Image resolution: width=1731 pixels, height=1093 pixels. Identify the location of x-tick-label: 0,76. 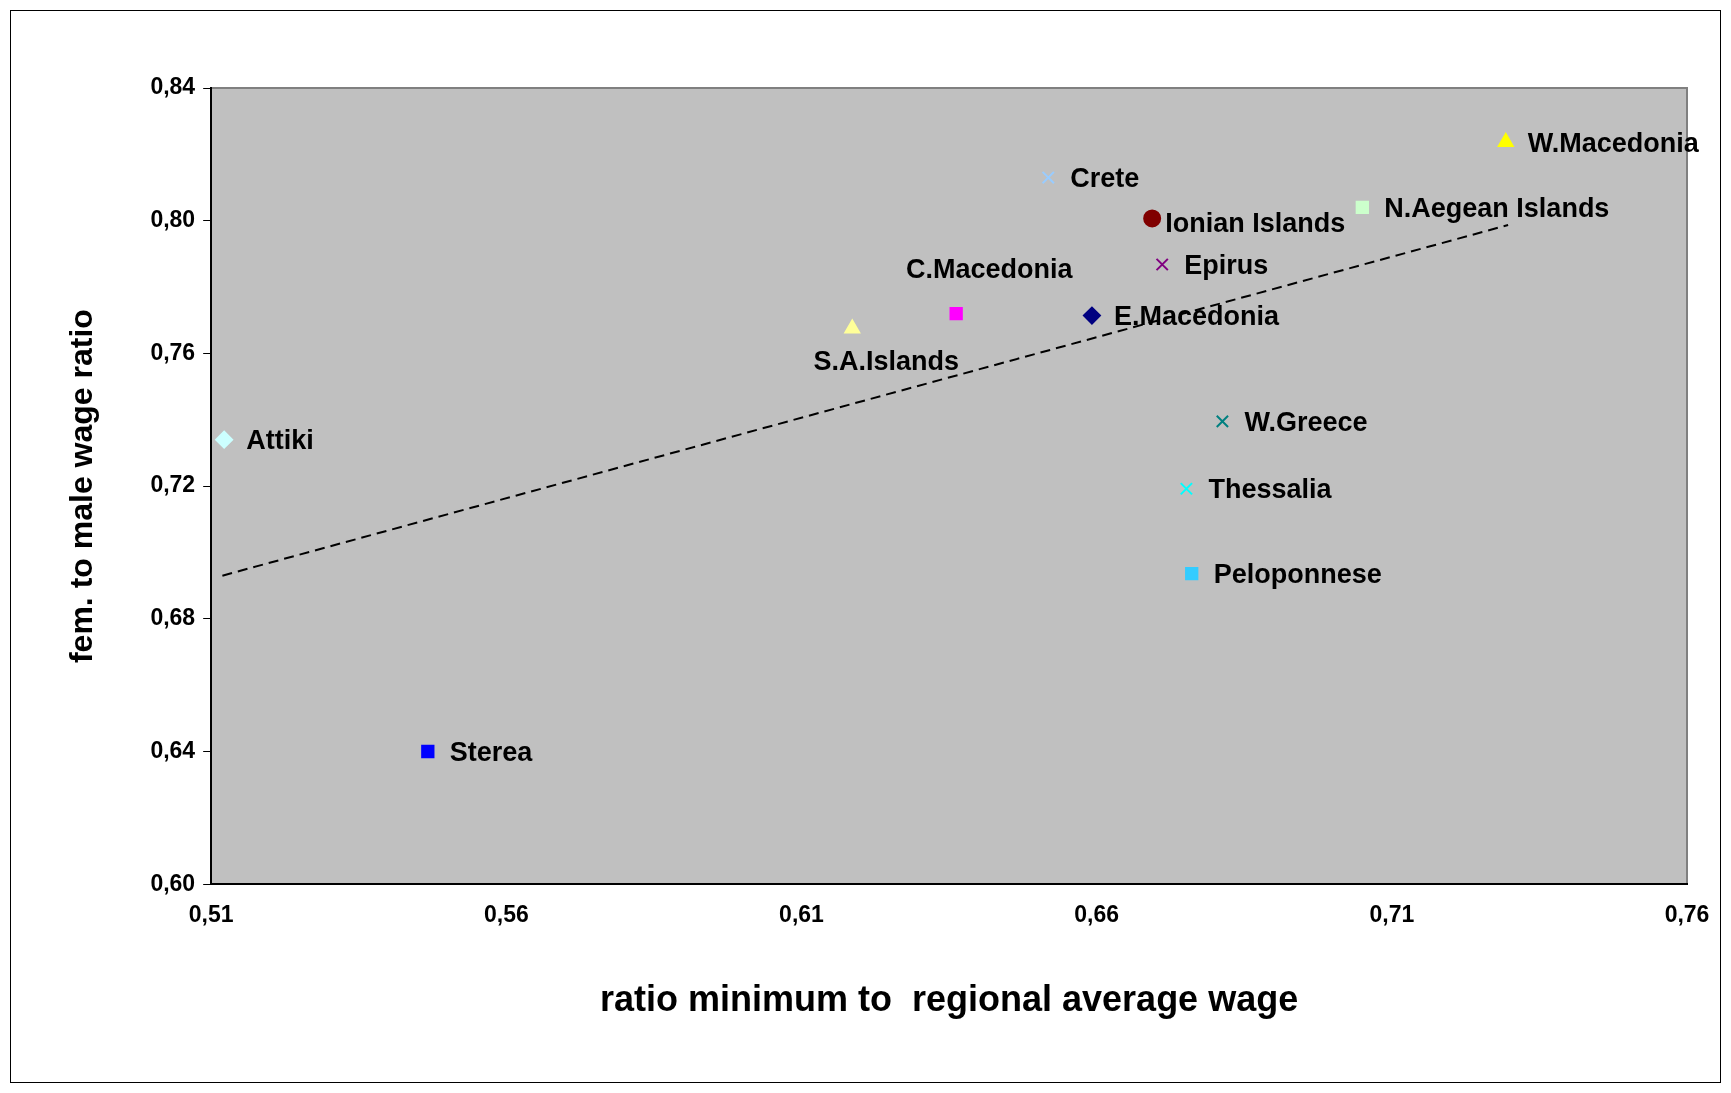
(1687, 914).